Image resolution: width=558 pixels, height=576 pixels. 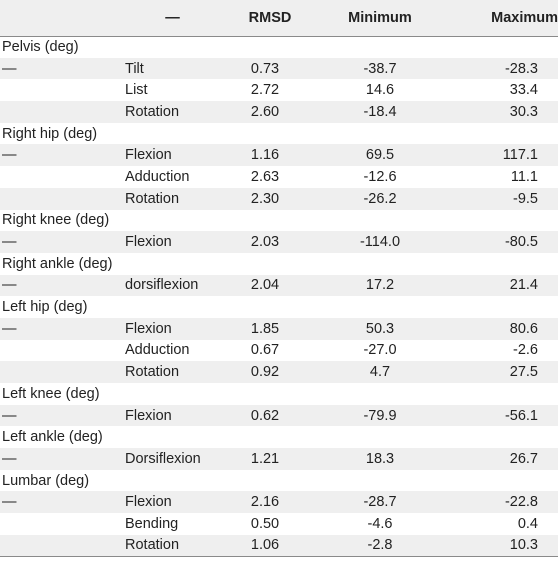 I want to click on measure-cell: Tilt, so click(x=134, y=68).